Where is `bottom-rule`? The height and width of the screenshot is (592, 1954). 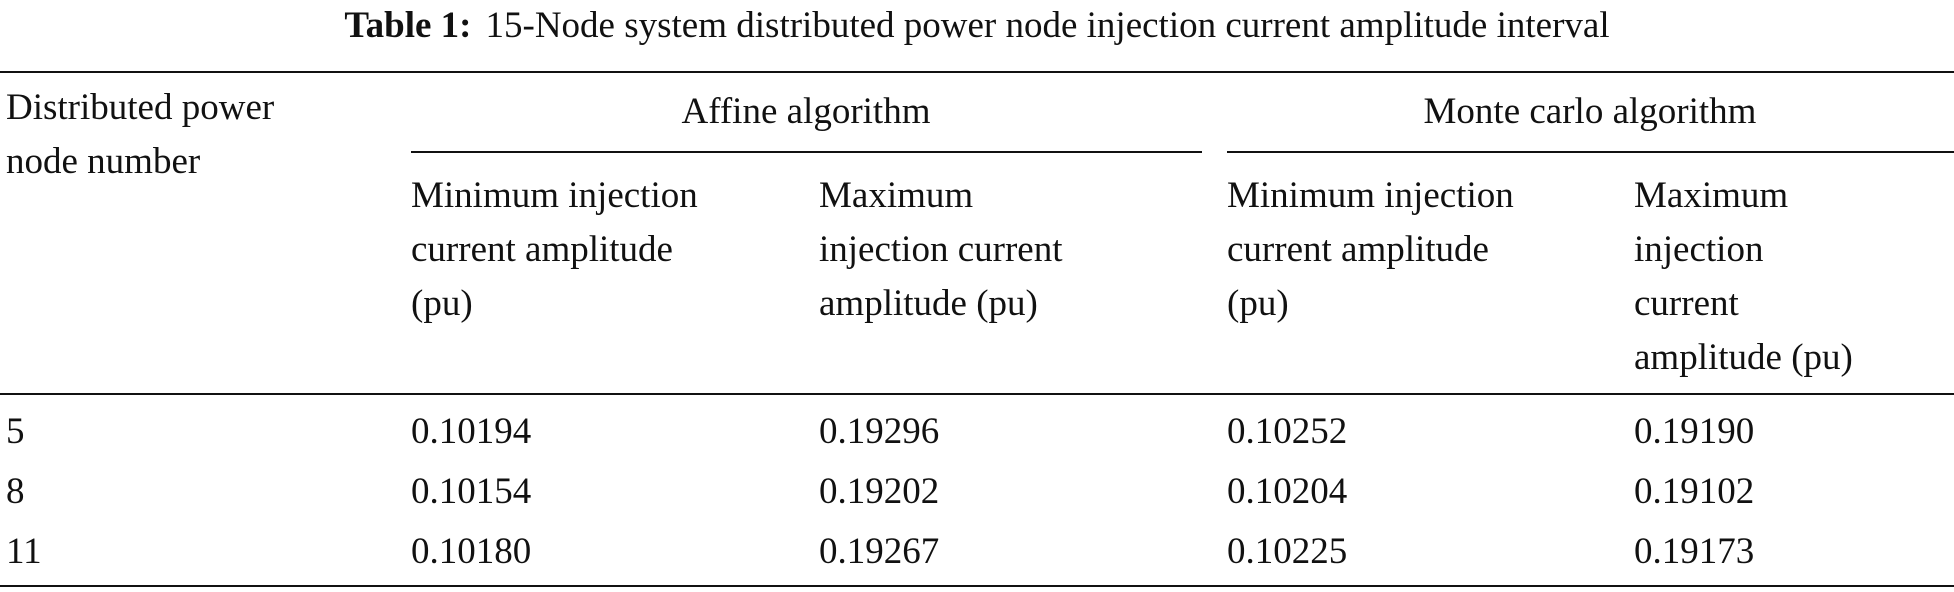
bottom-rule is located at coordinates (977, 586).